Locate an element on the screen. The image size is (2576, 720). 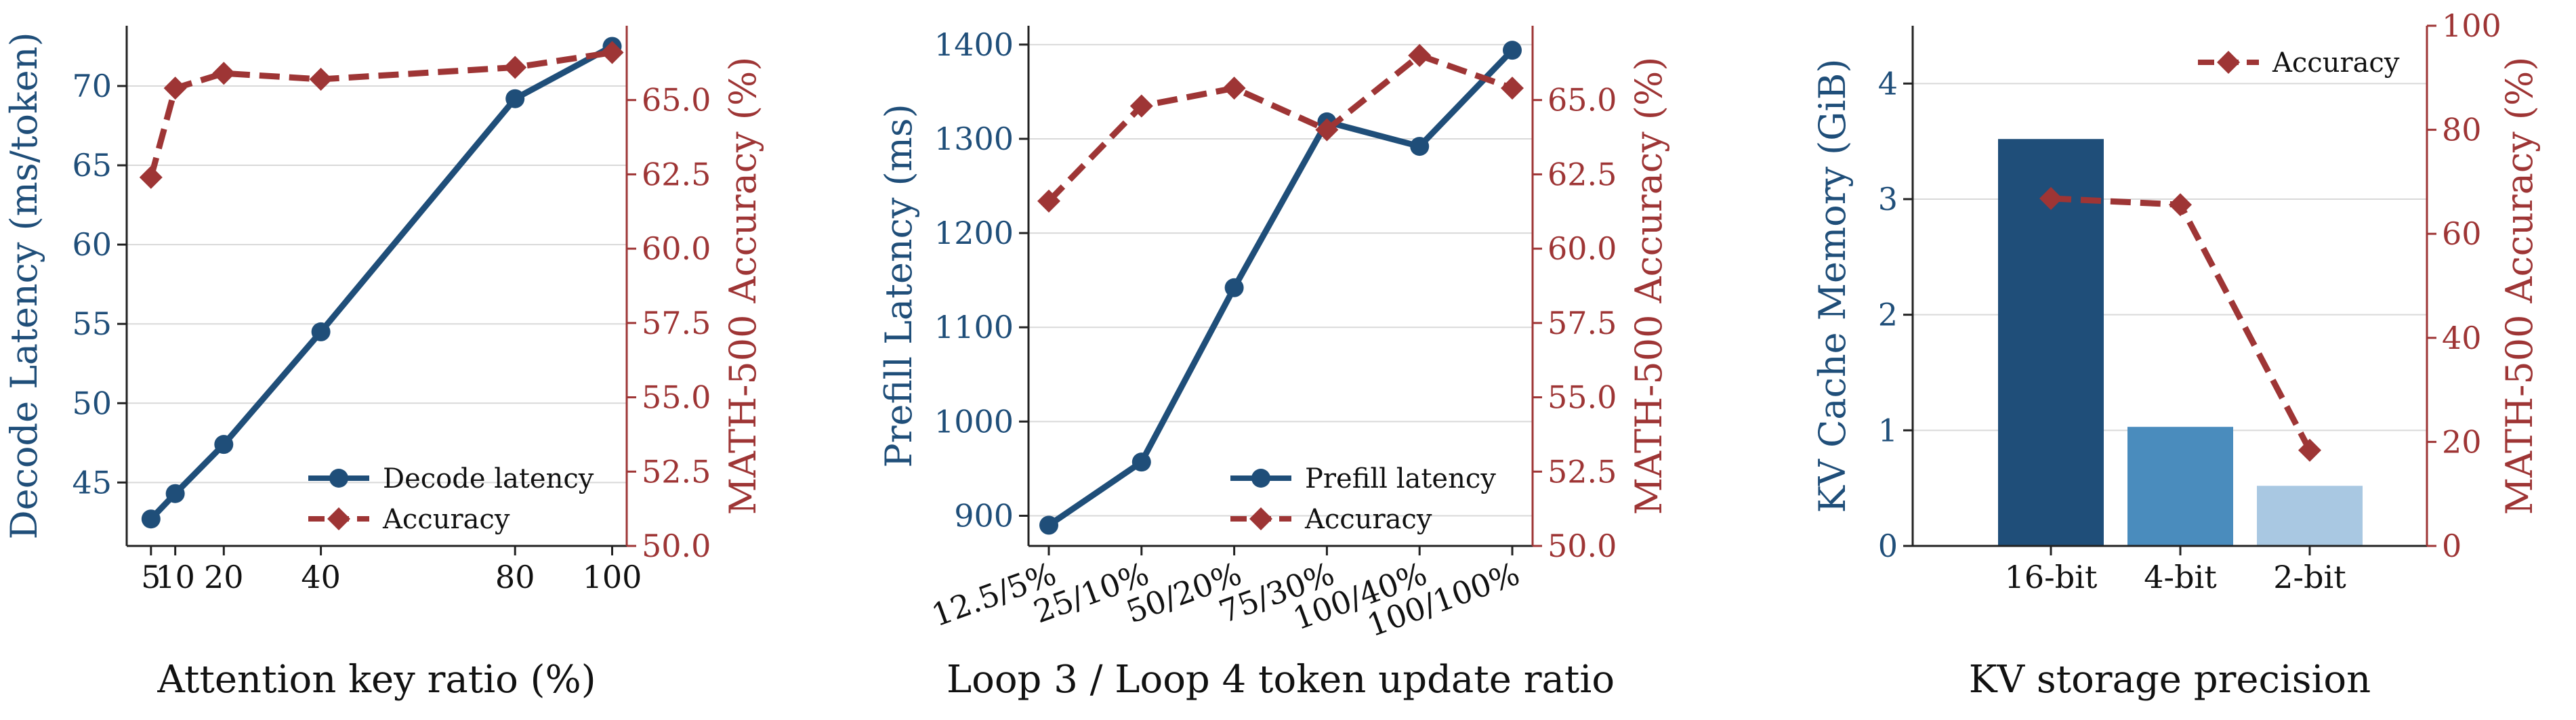
y-left-tick-label: 4 is located at coordinates (1888, 84).